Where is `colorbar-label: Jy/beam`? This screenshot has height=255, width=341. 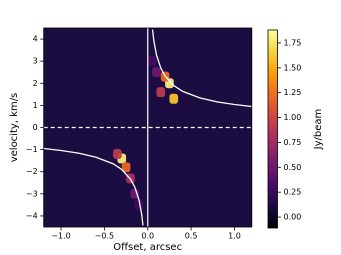 colorbar-label: Jy/beam is located at coordinates (318, 130).